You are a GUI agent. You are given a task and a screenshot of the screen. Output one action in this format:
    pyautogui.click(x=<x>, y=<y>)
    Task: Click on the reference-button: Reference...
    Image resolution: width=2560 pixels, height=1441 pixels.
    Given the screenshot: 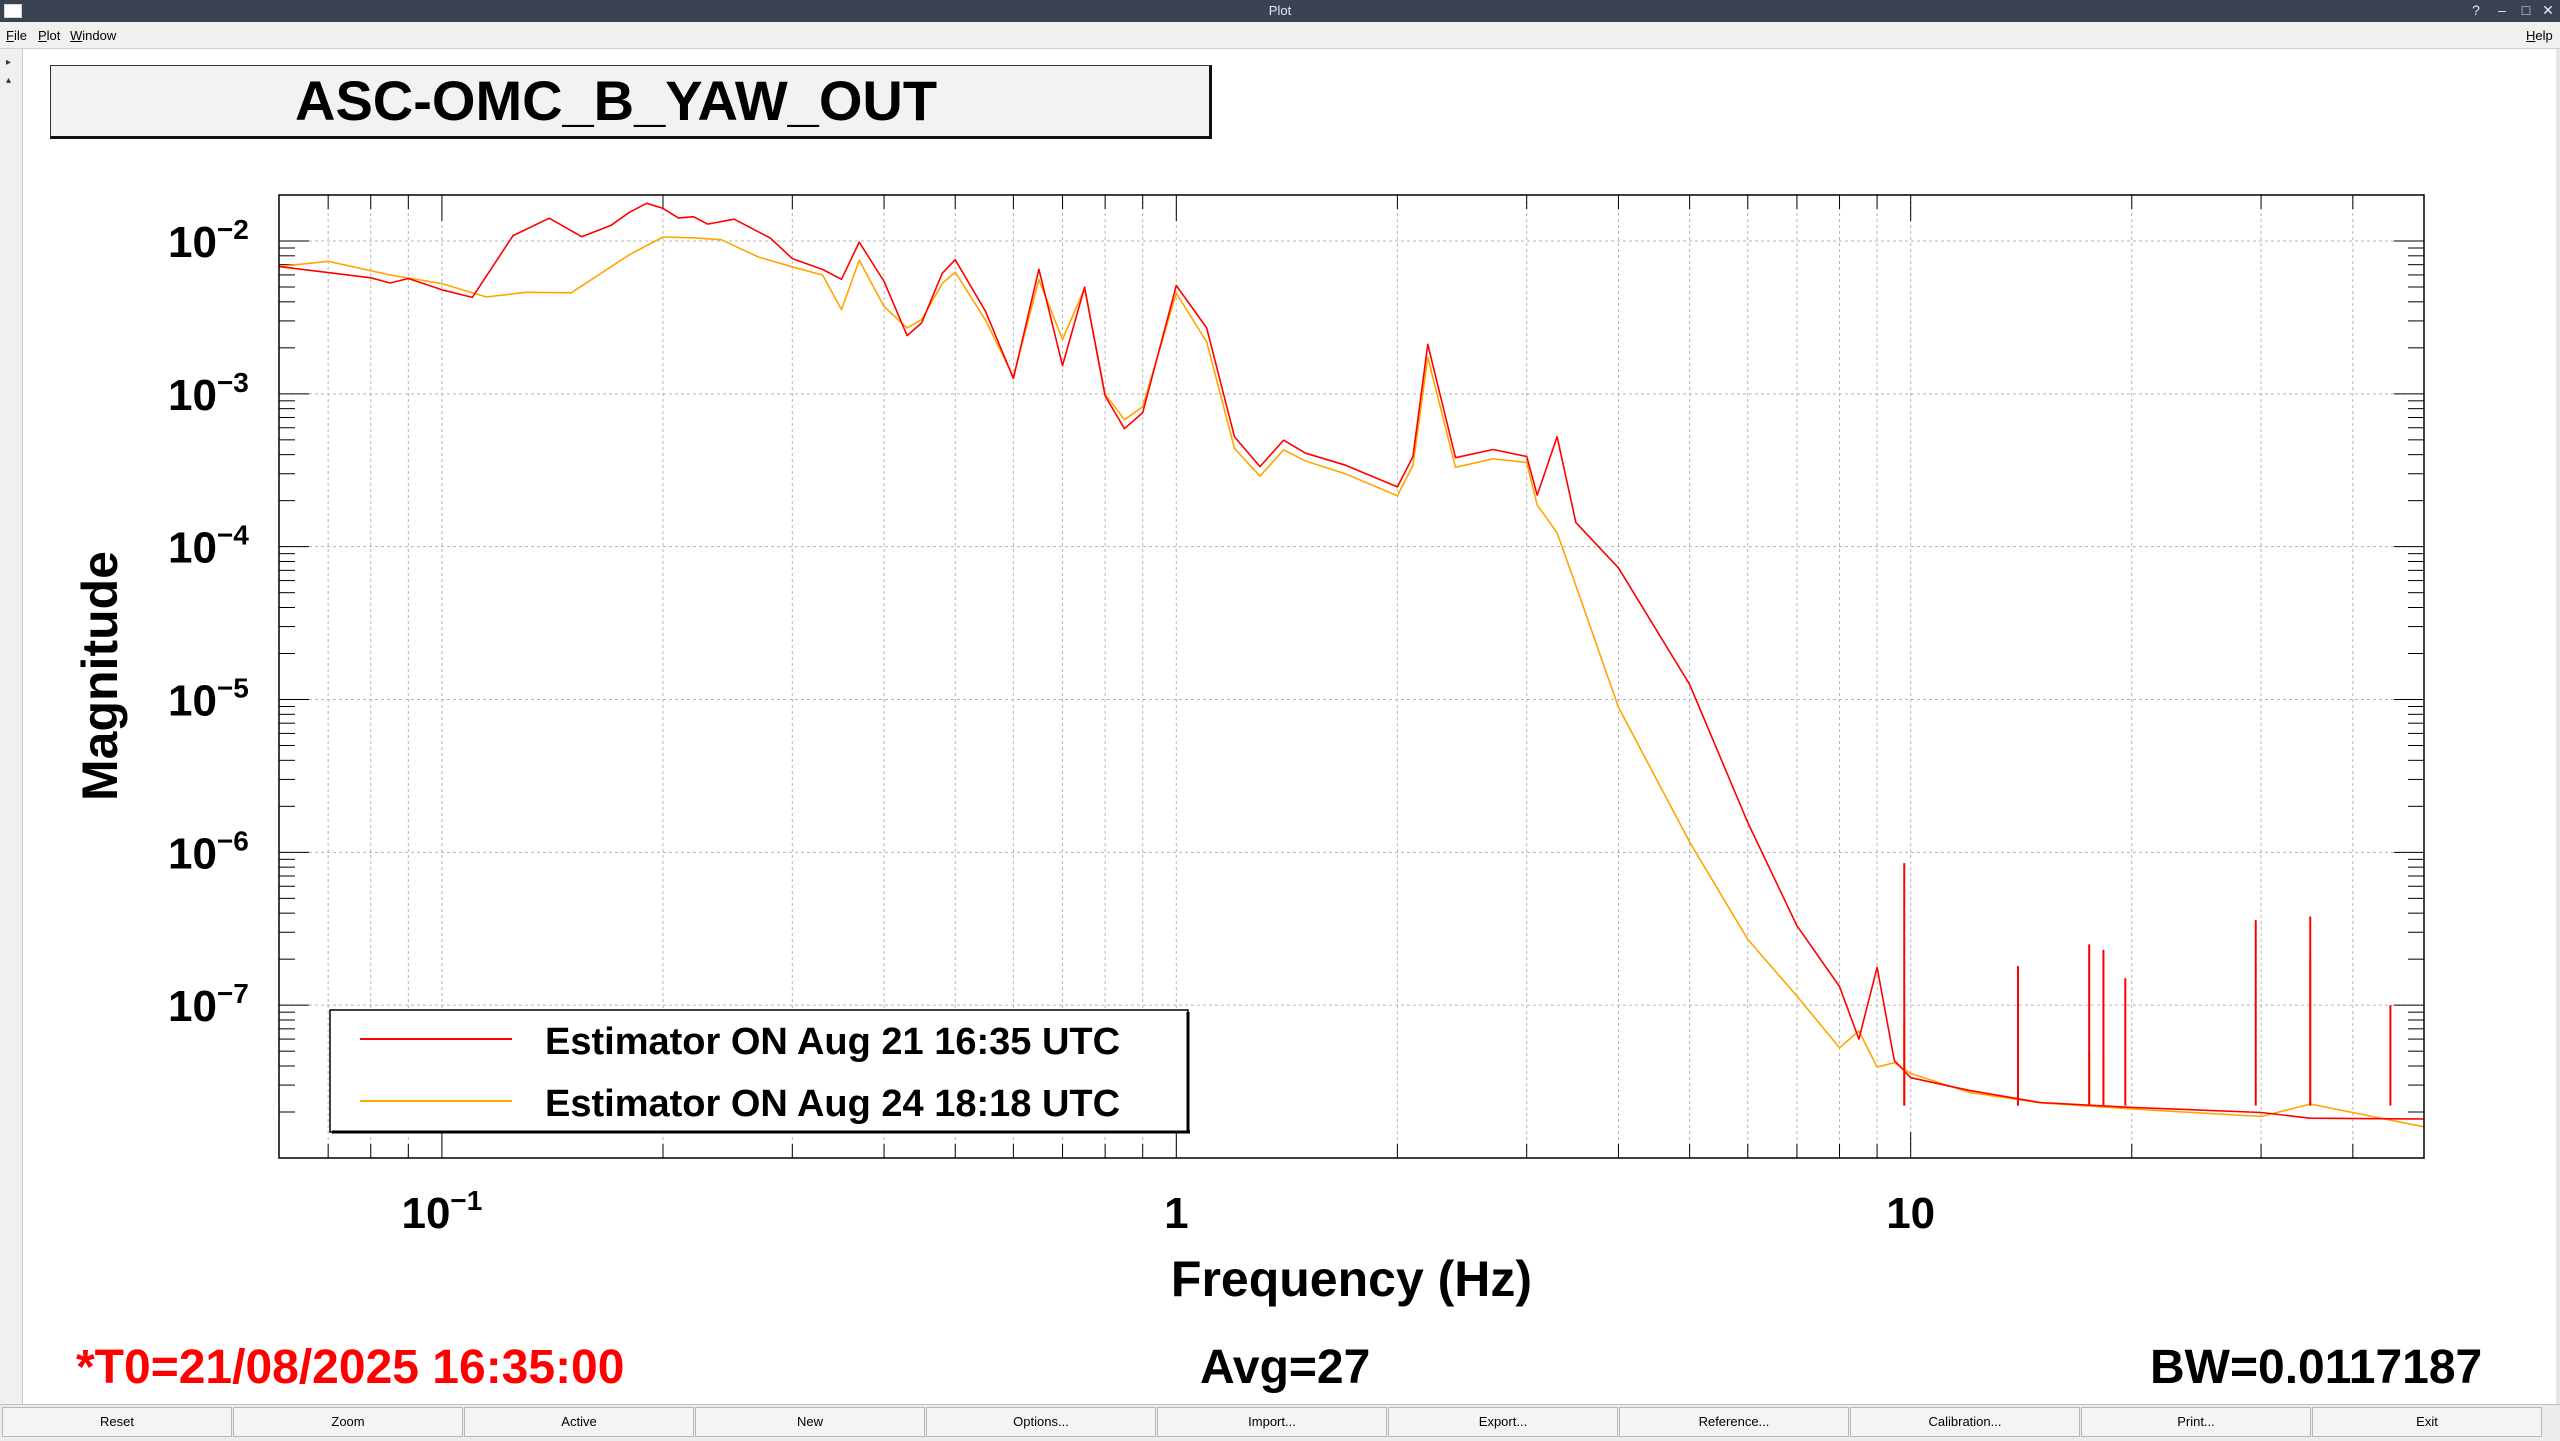 What is the action you would take?
    pyautogui.click(x=1734, y=1422)
    